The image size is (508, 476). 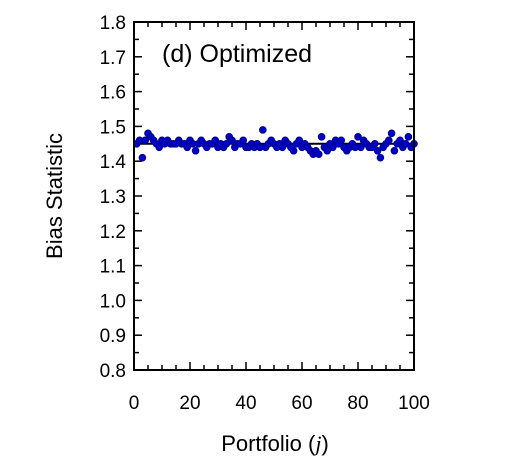 What do you see at coordinates (275, 144) in the screenshot?
I see `data-points` at bounding box center [275, 144].